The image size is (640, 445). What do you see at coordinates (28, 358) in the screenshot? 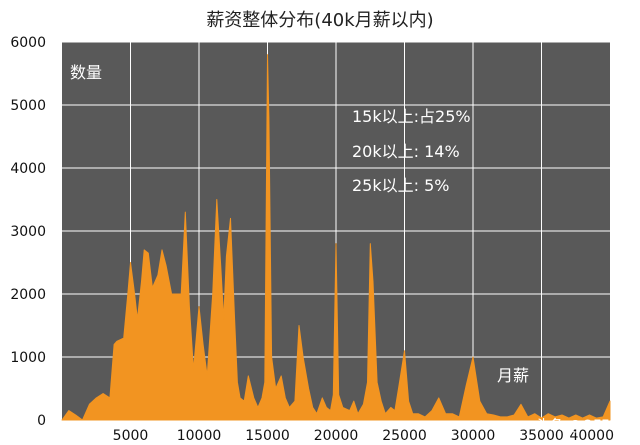
I see `y-tick-label-1: 1000` at bounding box center [28, 358].